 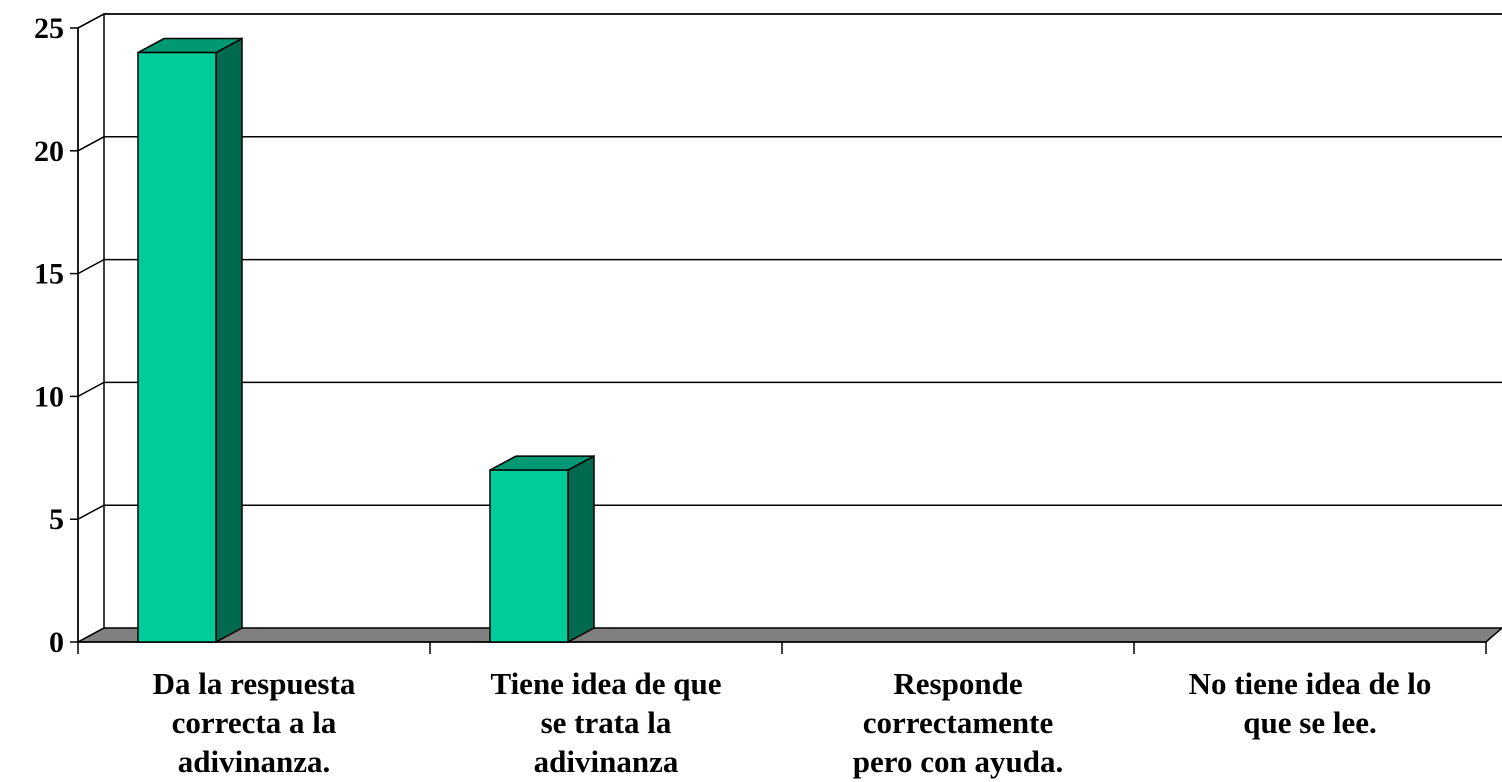 I want to click on y-tick-label: 20, so click(x=49, y=151).